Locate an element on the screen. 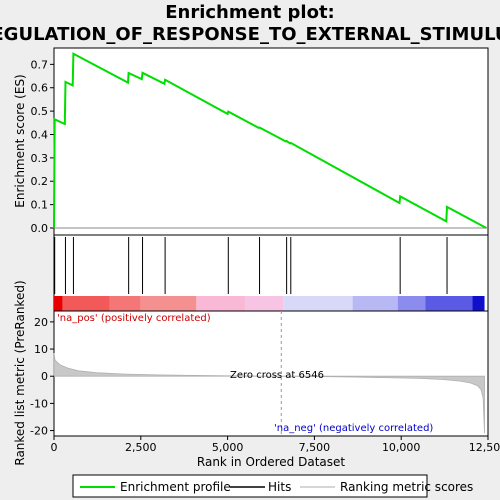  xtick-label: 10,000 is located at coordinates (401, 447).